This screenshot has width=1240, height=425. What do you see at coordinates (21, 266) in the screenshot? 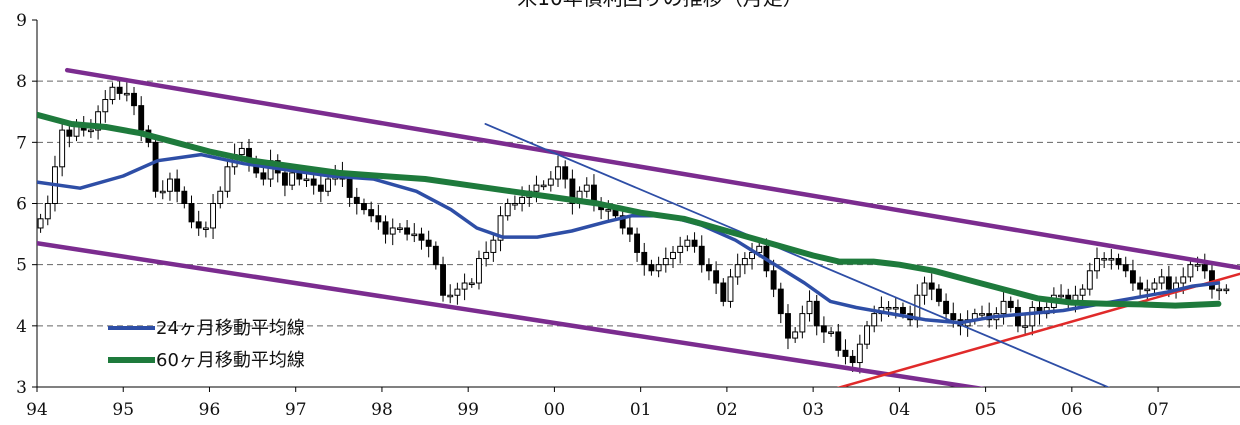
I see `y-tick-label: 5` at bounding box center [21, 266].